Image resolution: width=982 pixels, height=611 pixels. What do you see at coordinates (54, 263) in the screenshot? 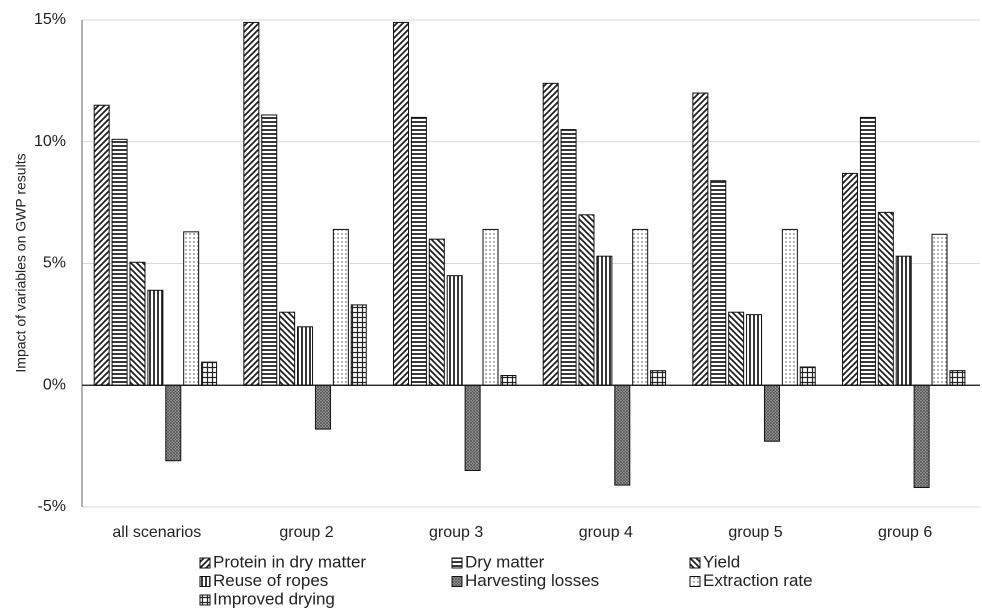
I see `y-tick-label: 5%` at bounding box center [54, 263].